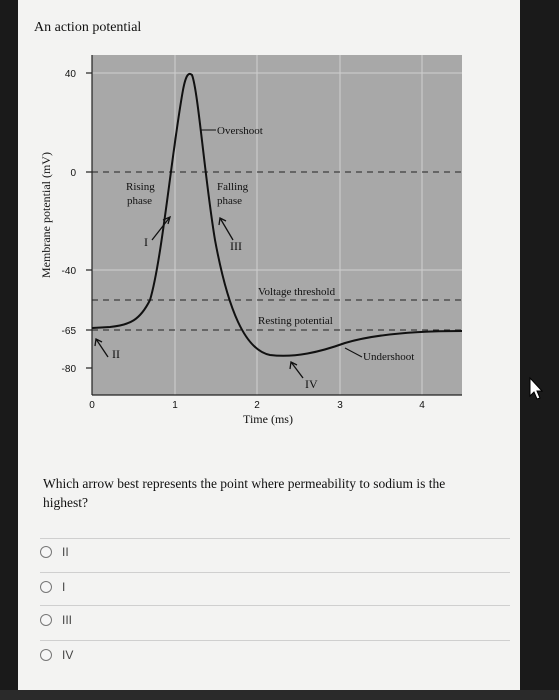  What do you see at coordinates (297, 292) in the screenshot?
I see `voltage-threshold-label: Voltage threshold` at bounding box center [297, 292].